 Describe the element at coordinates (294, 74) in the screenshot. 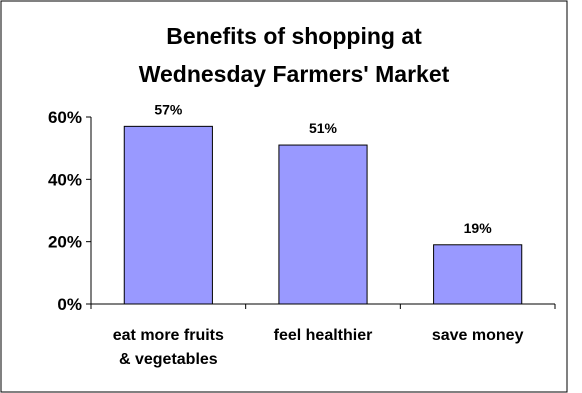

I see `chart-title-line-2: Wednesday Farmers' Market` at that location.